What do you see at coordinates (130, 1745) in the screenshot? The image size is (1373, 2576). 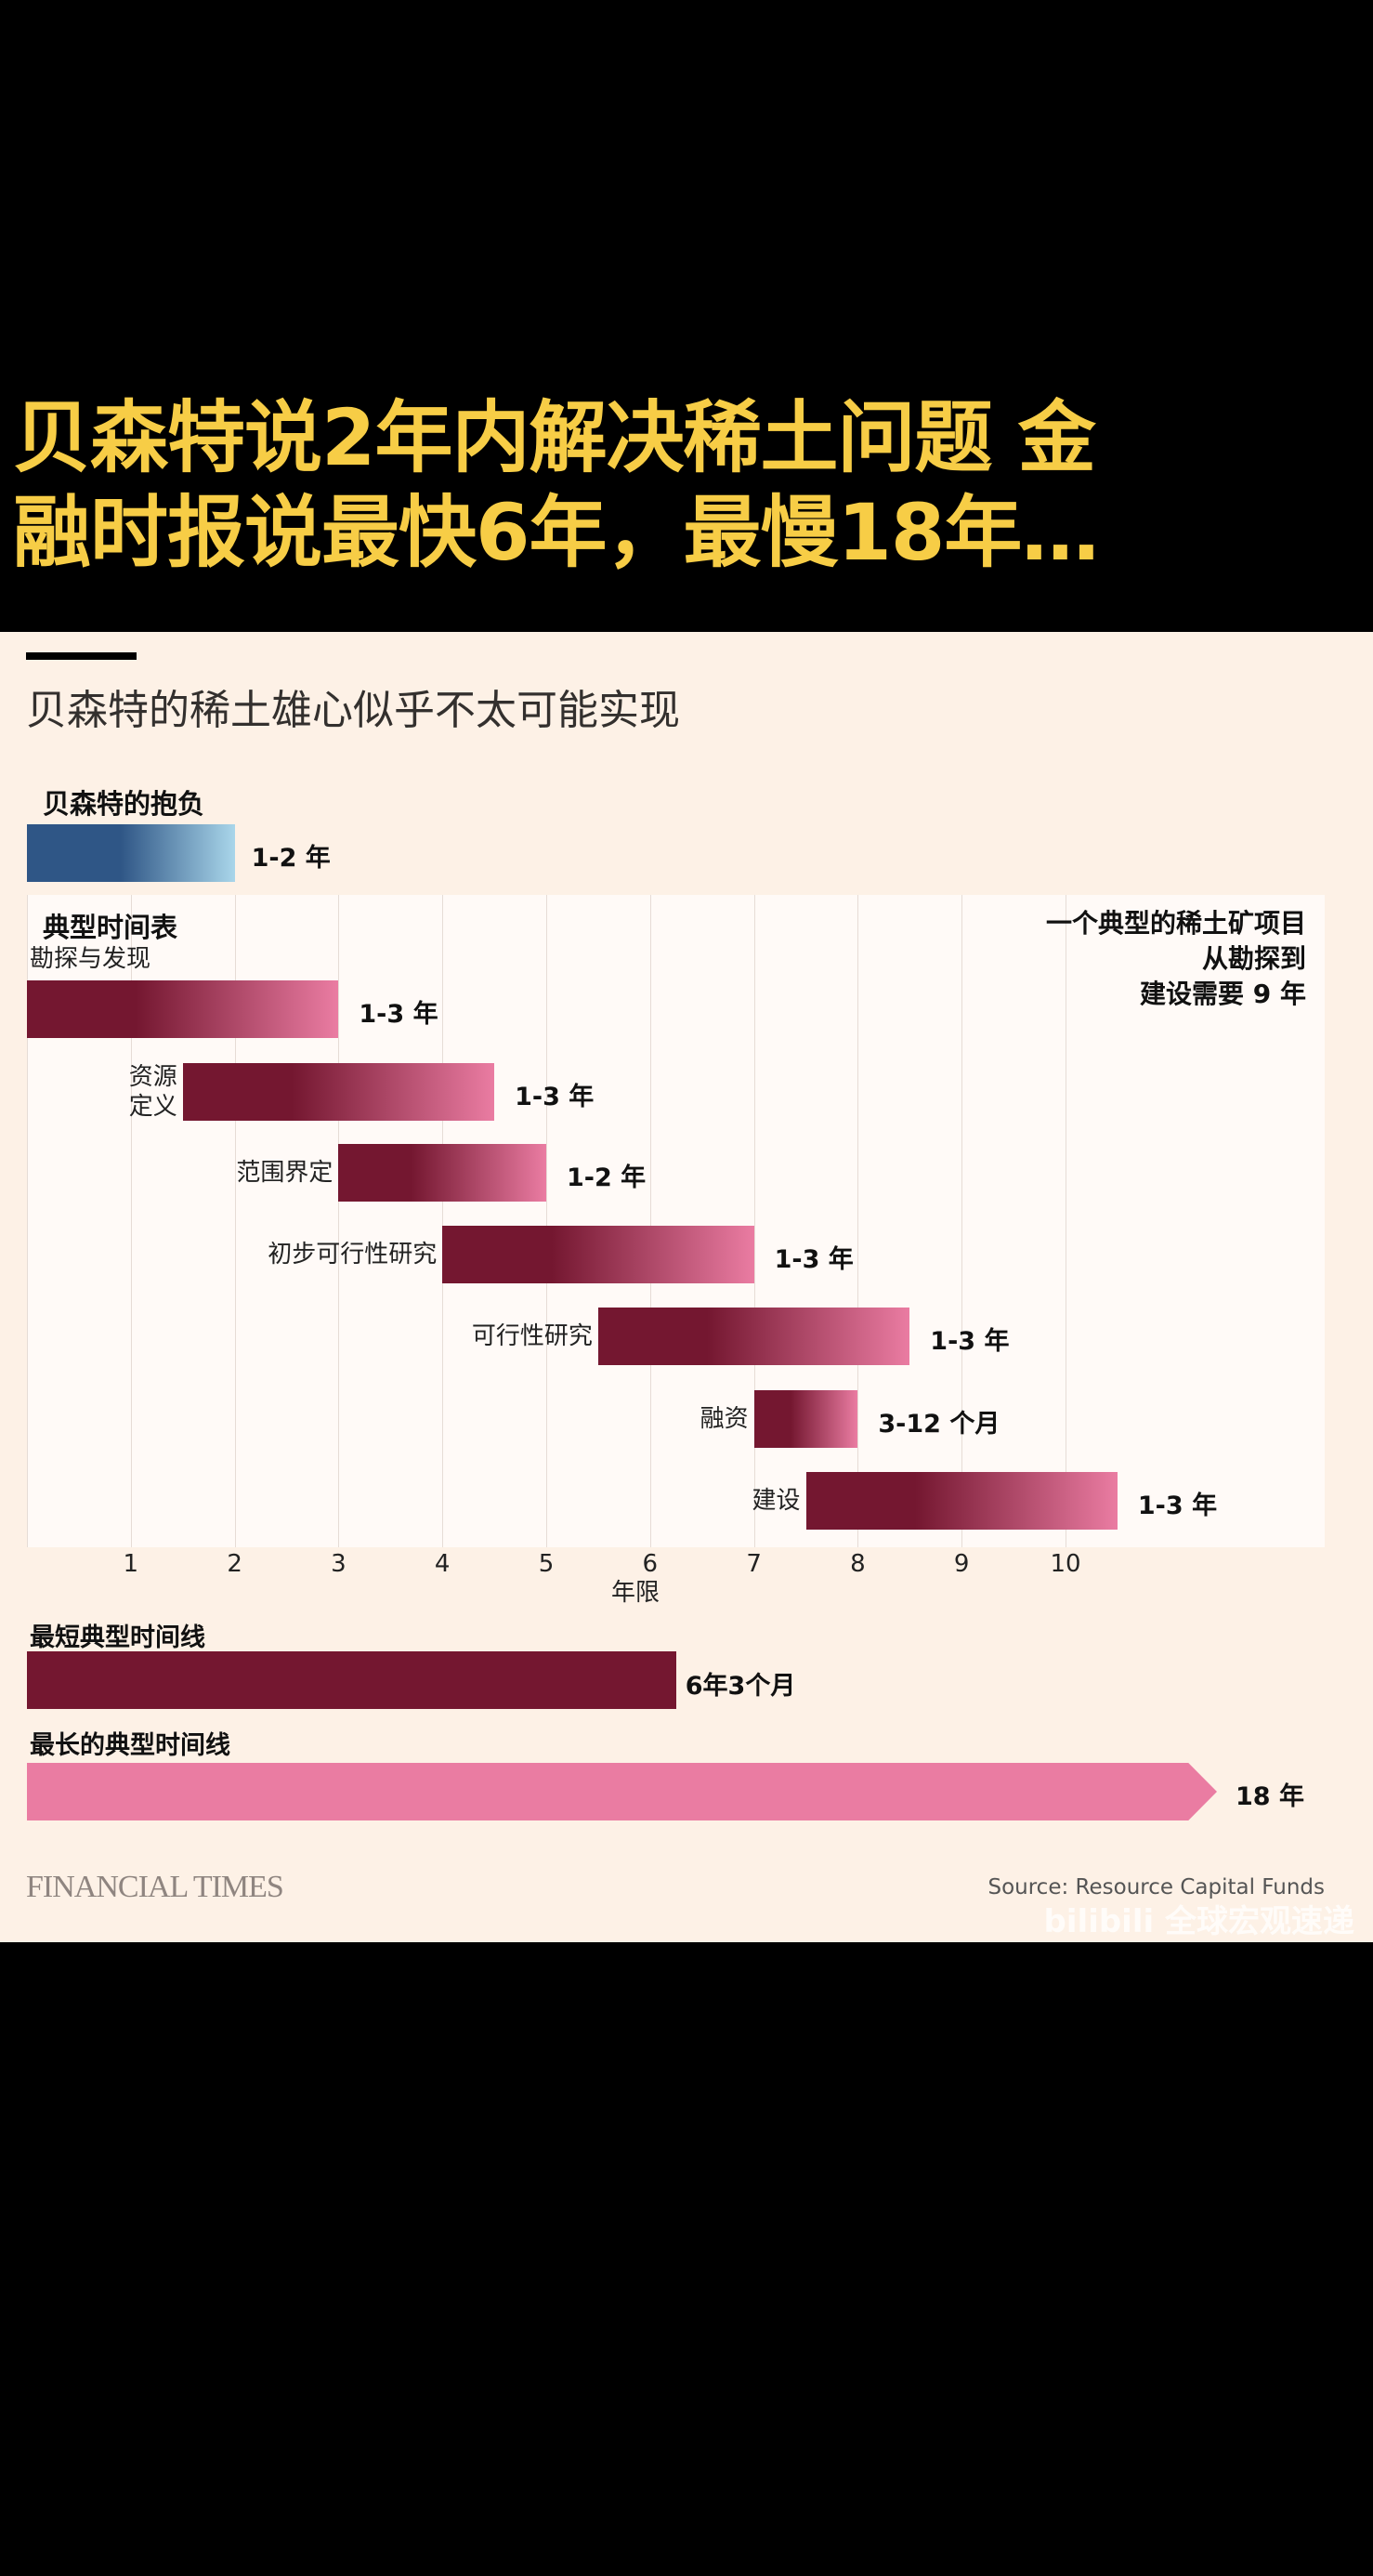 I see `longest-heading: 最长的典型时间线` at bounding box center [130, 1745].